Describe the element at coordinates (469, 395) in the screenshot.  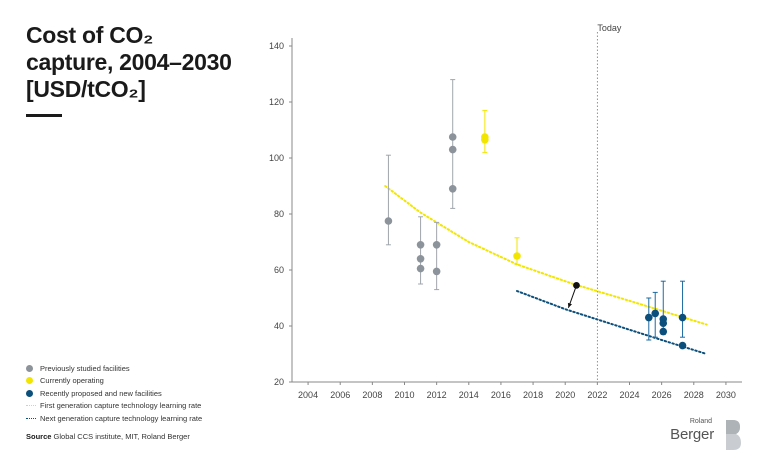
I see `x-tick-label: 2014` at that location.